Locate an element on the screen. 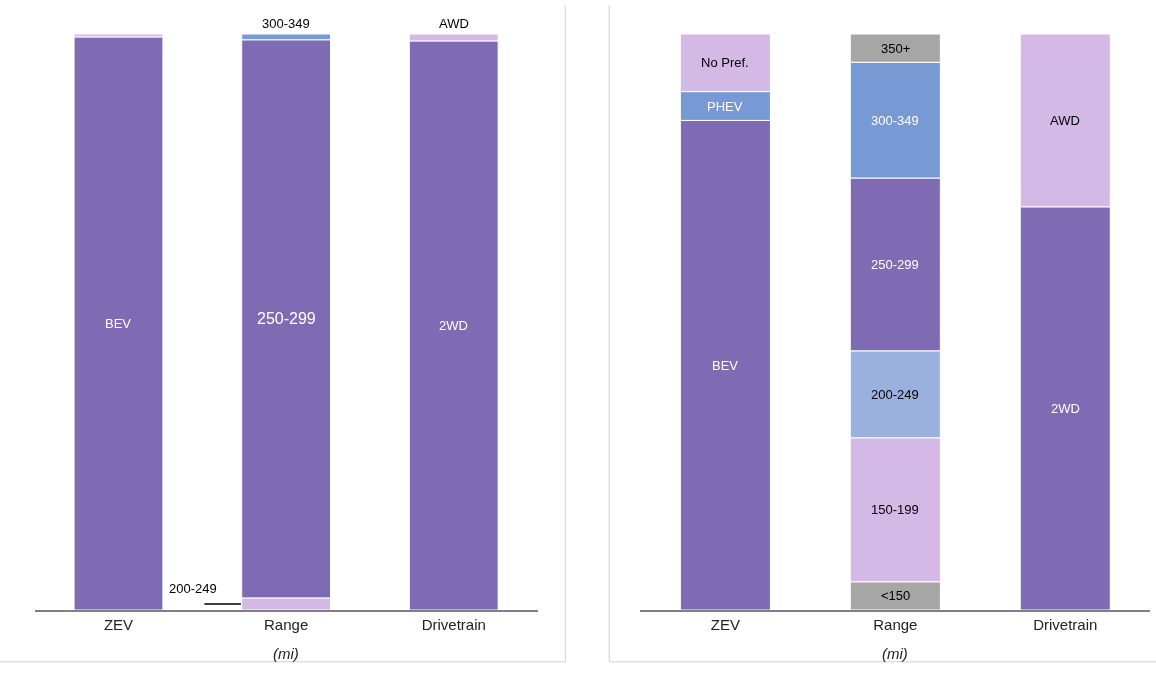 This screenshot has height=677, width=1156. series-label: 150-199 is located at coordinates (895, 509).